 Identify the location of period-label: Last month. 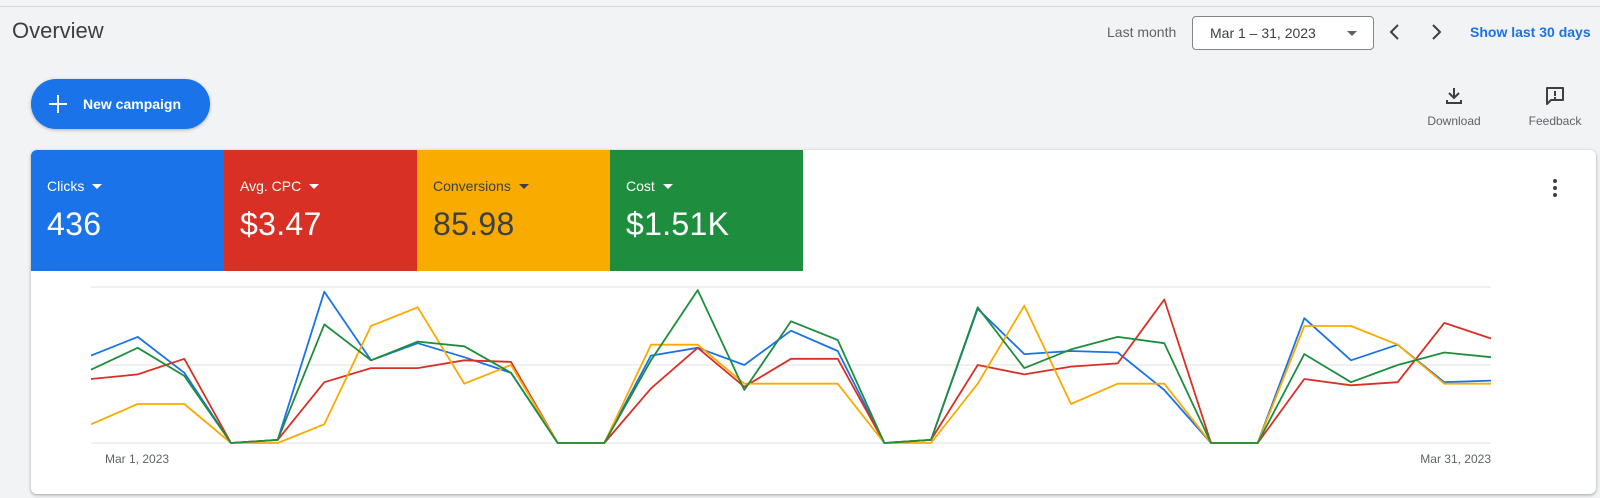
(1142, 32).